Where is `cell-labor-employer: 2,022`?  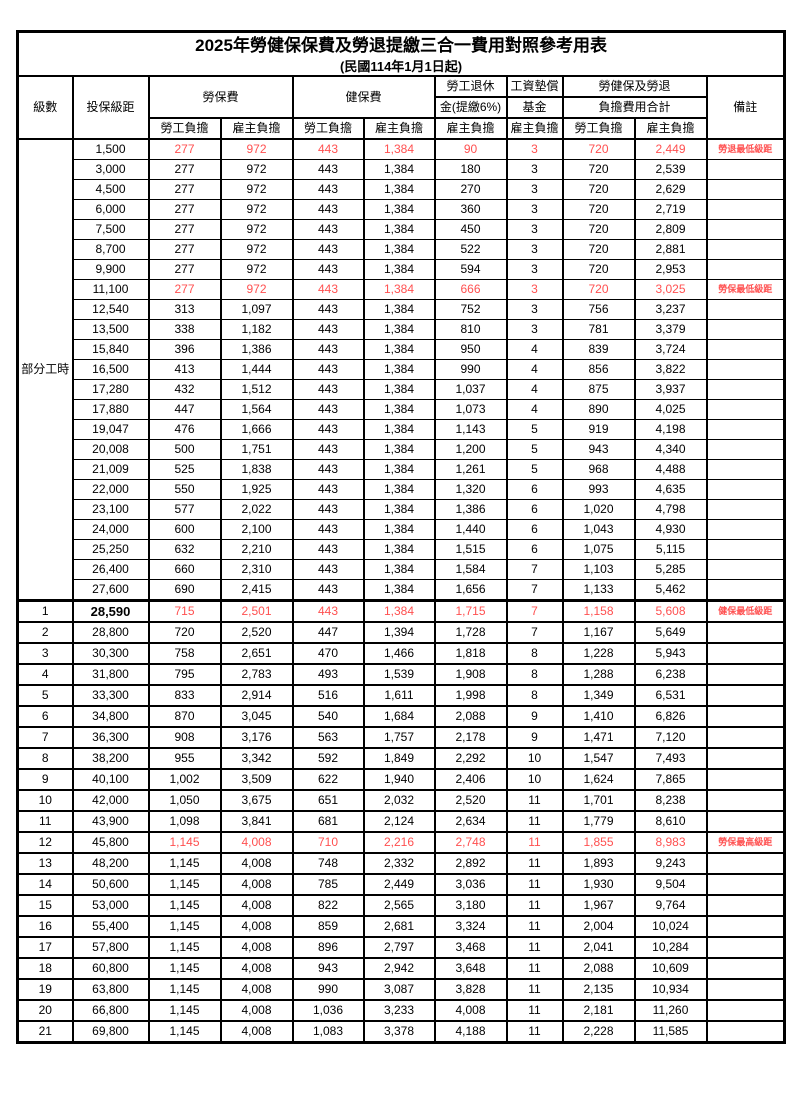
cell-labor-employer: 2,022 is located at coordinates (256, 509).